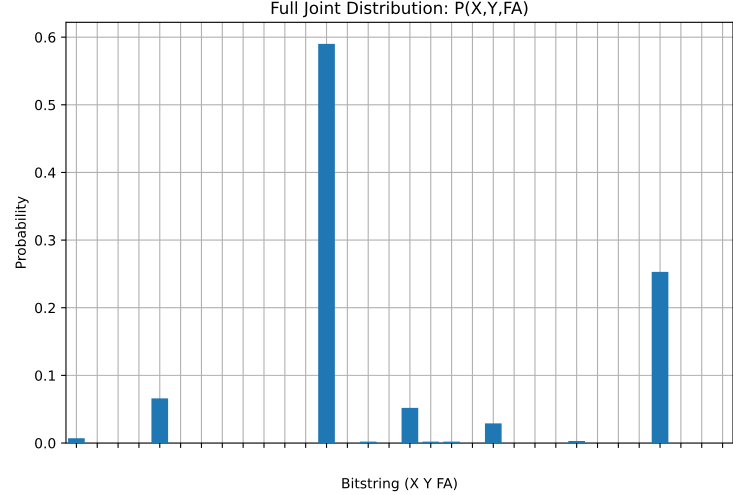  What do you see at coordinates (399, 485) in the screenshot?
I see `x-axis-title: Bitstring (X Y FA)` at bounding box center [399, 485].